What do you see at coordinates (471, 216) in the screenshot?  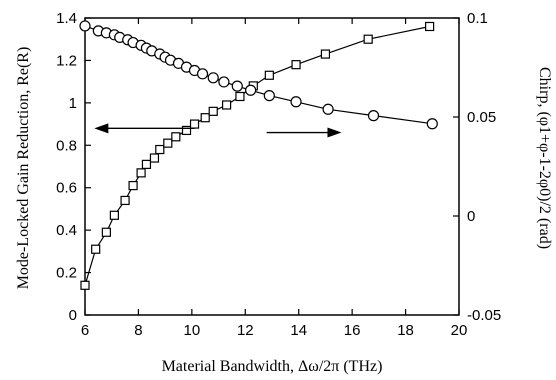 I see `y-right-tick-label: 0` at bounding box center [471, 216].